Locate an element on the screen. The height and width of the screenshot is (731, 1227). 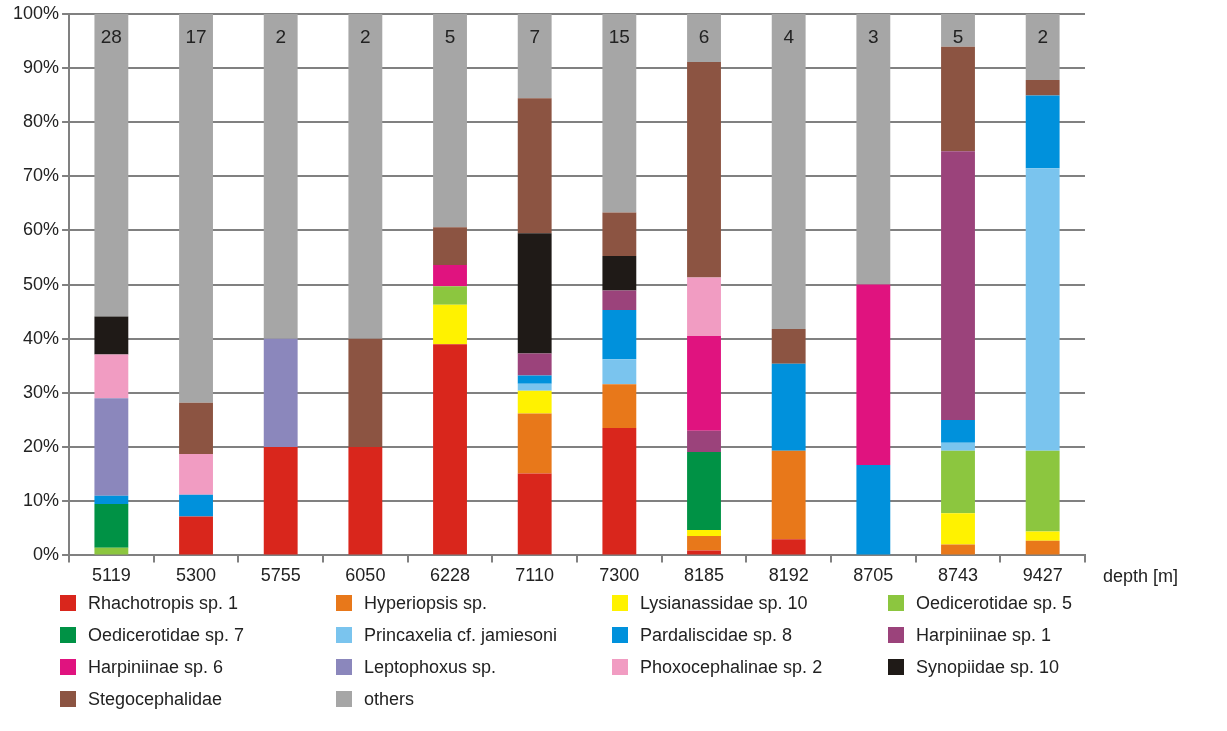
legend-label: Oedicerotidae sp. 5 is located at coordinates (994, 603).